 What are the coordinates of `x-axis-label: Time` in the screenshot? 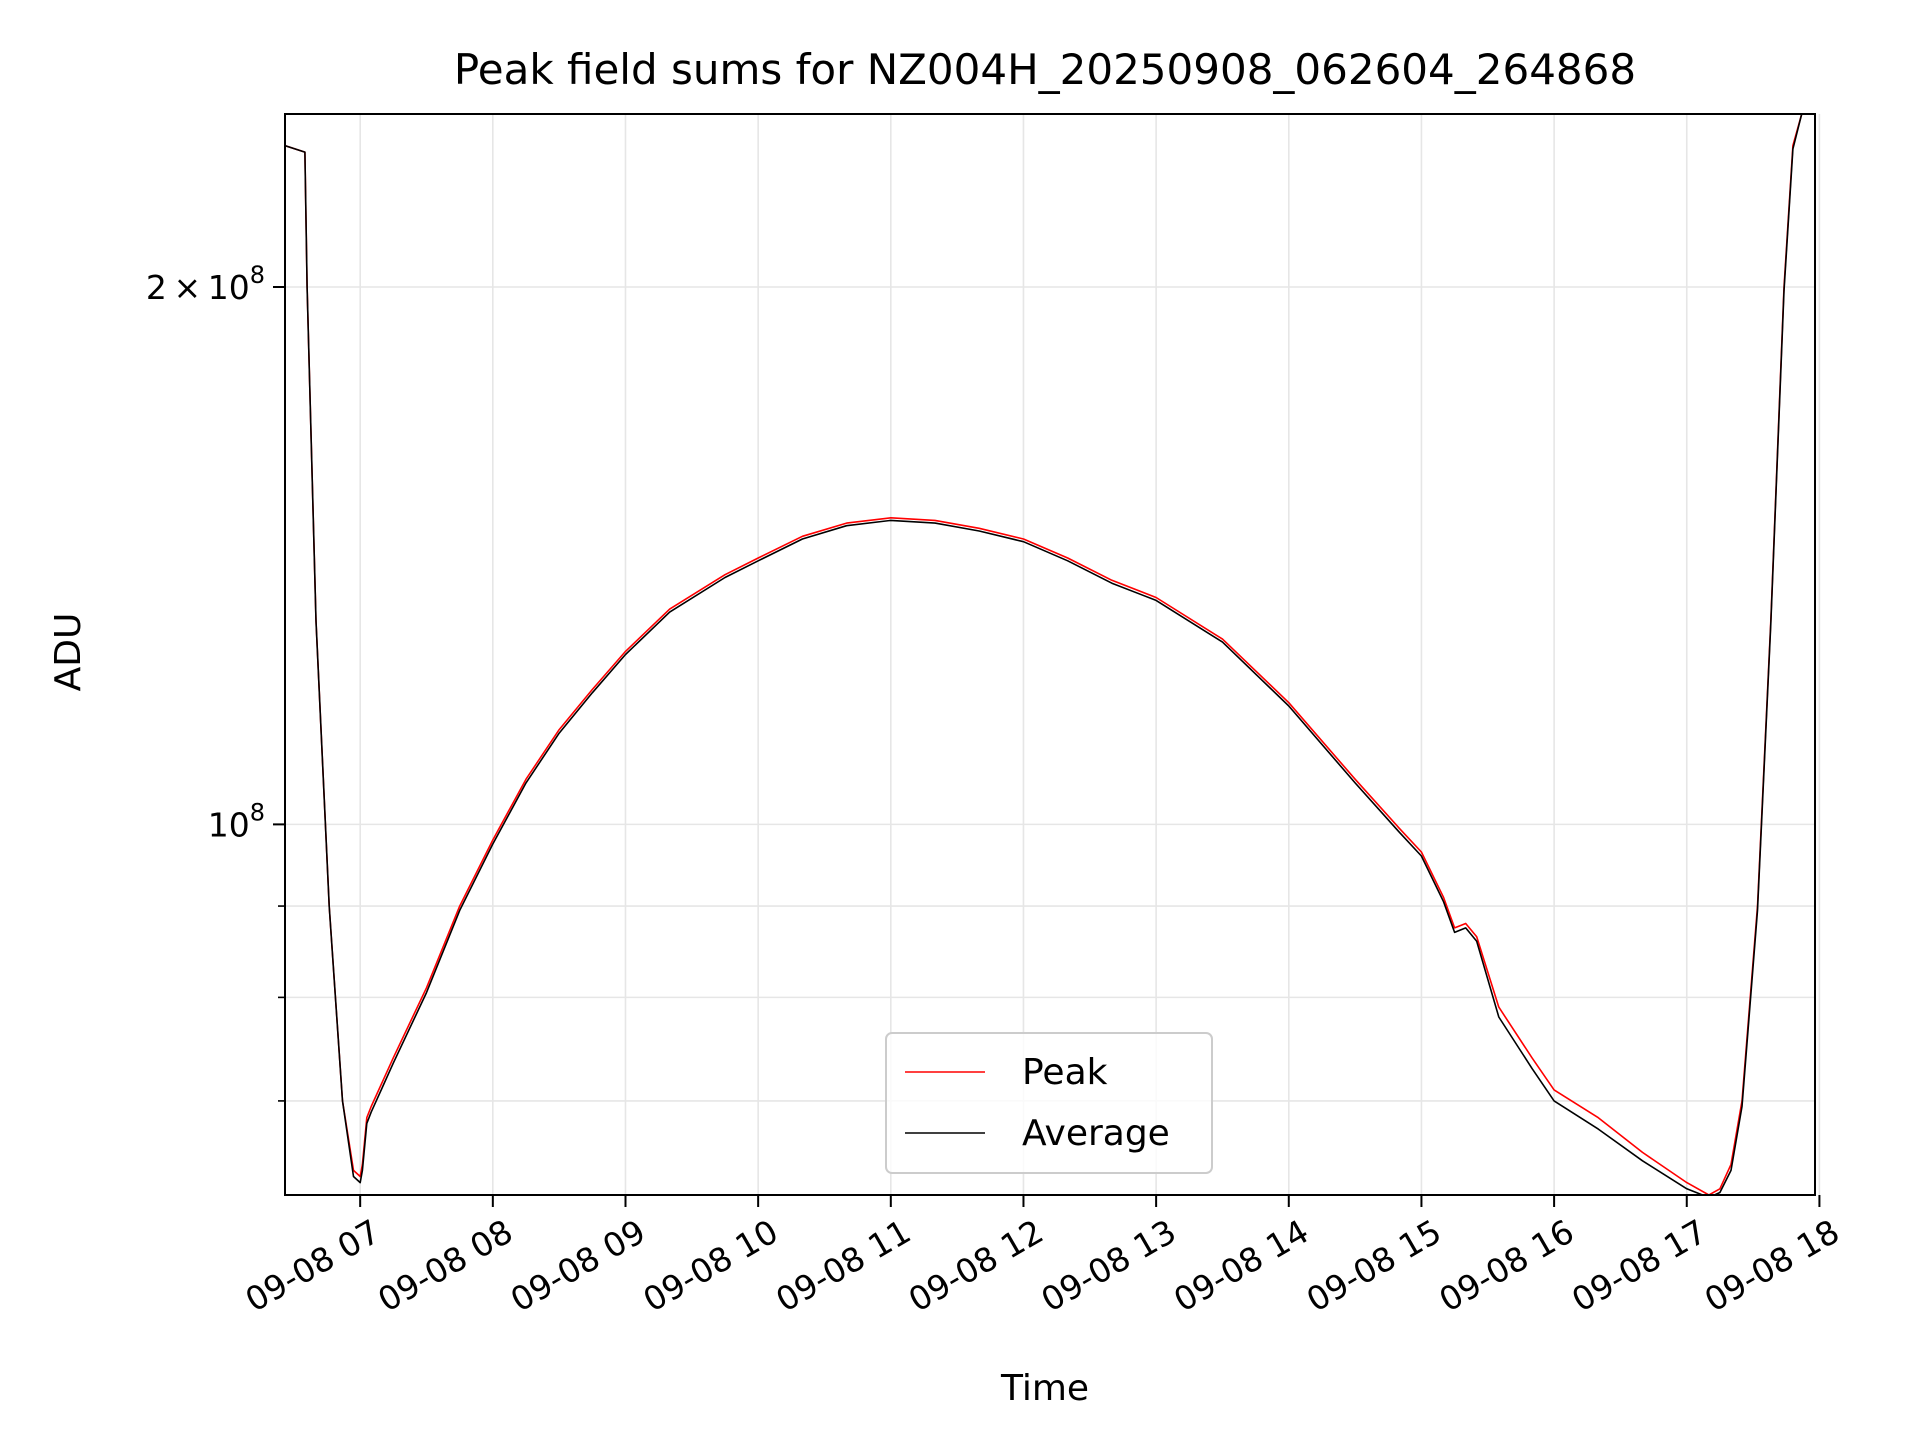 It's located at (1044, 1388).